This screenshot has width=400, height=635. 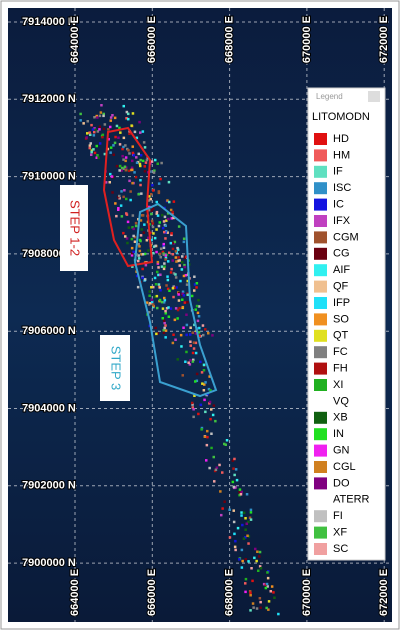 I want to click on y-label: 7906000 N, so click(x=49, y=331).